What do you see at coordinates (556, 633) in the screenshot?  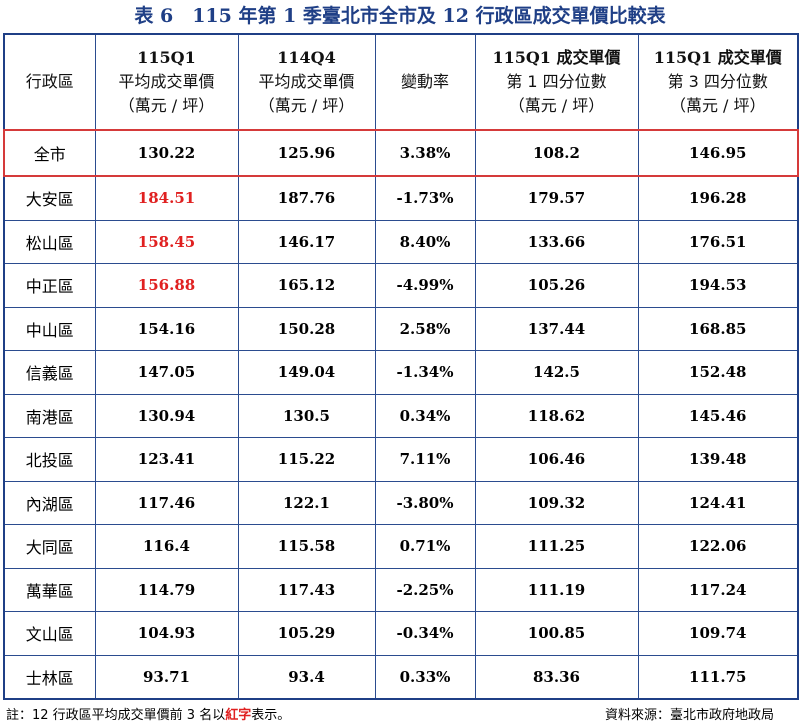 I see `cell-q1: 100.85` at bounding box center [556, 633].